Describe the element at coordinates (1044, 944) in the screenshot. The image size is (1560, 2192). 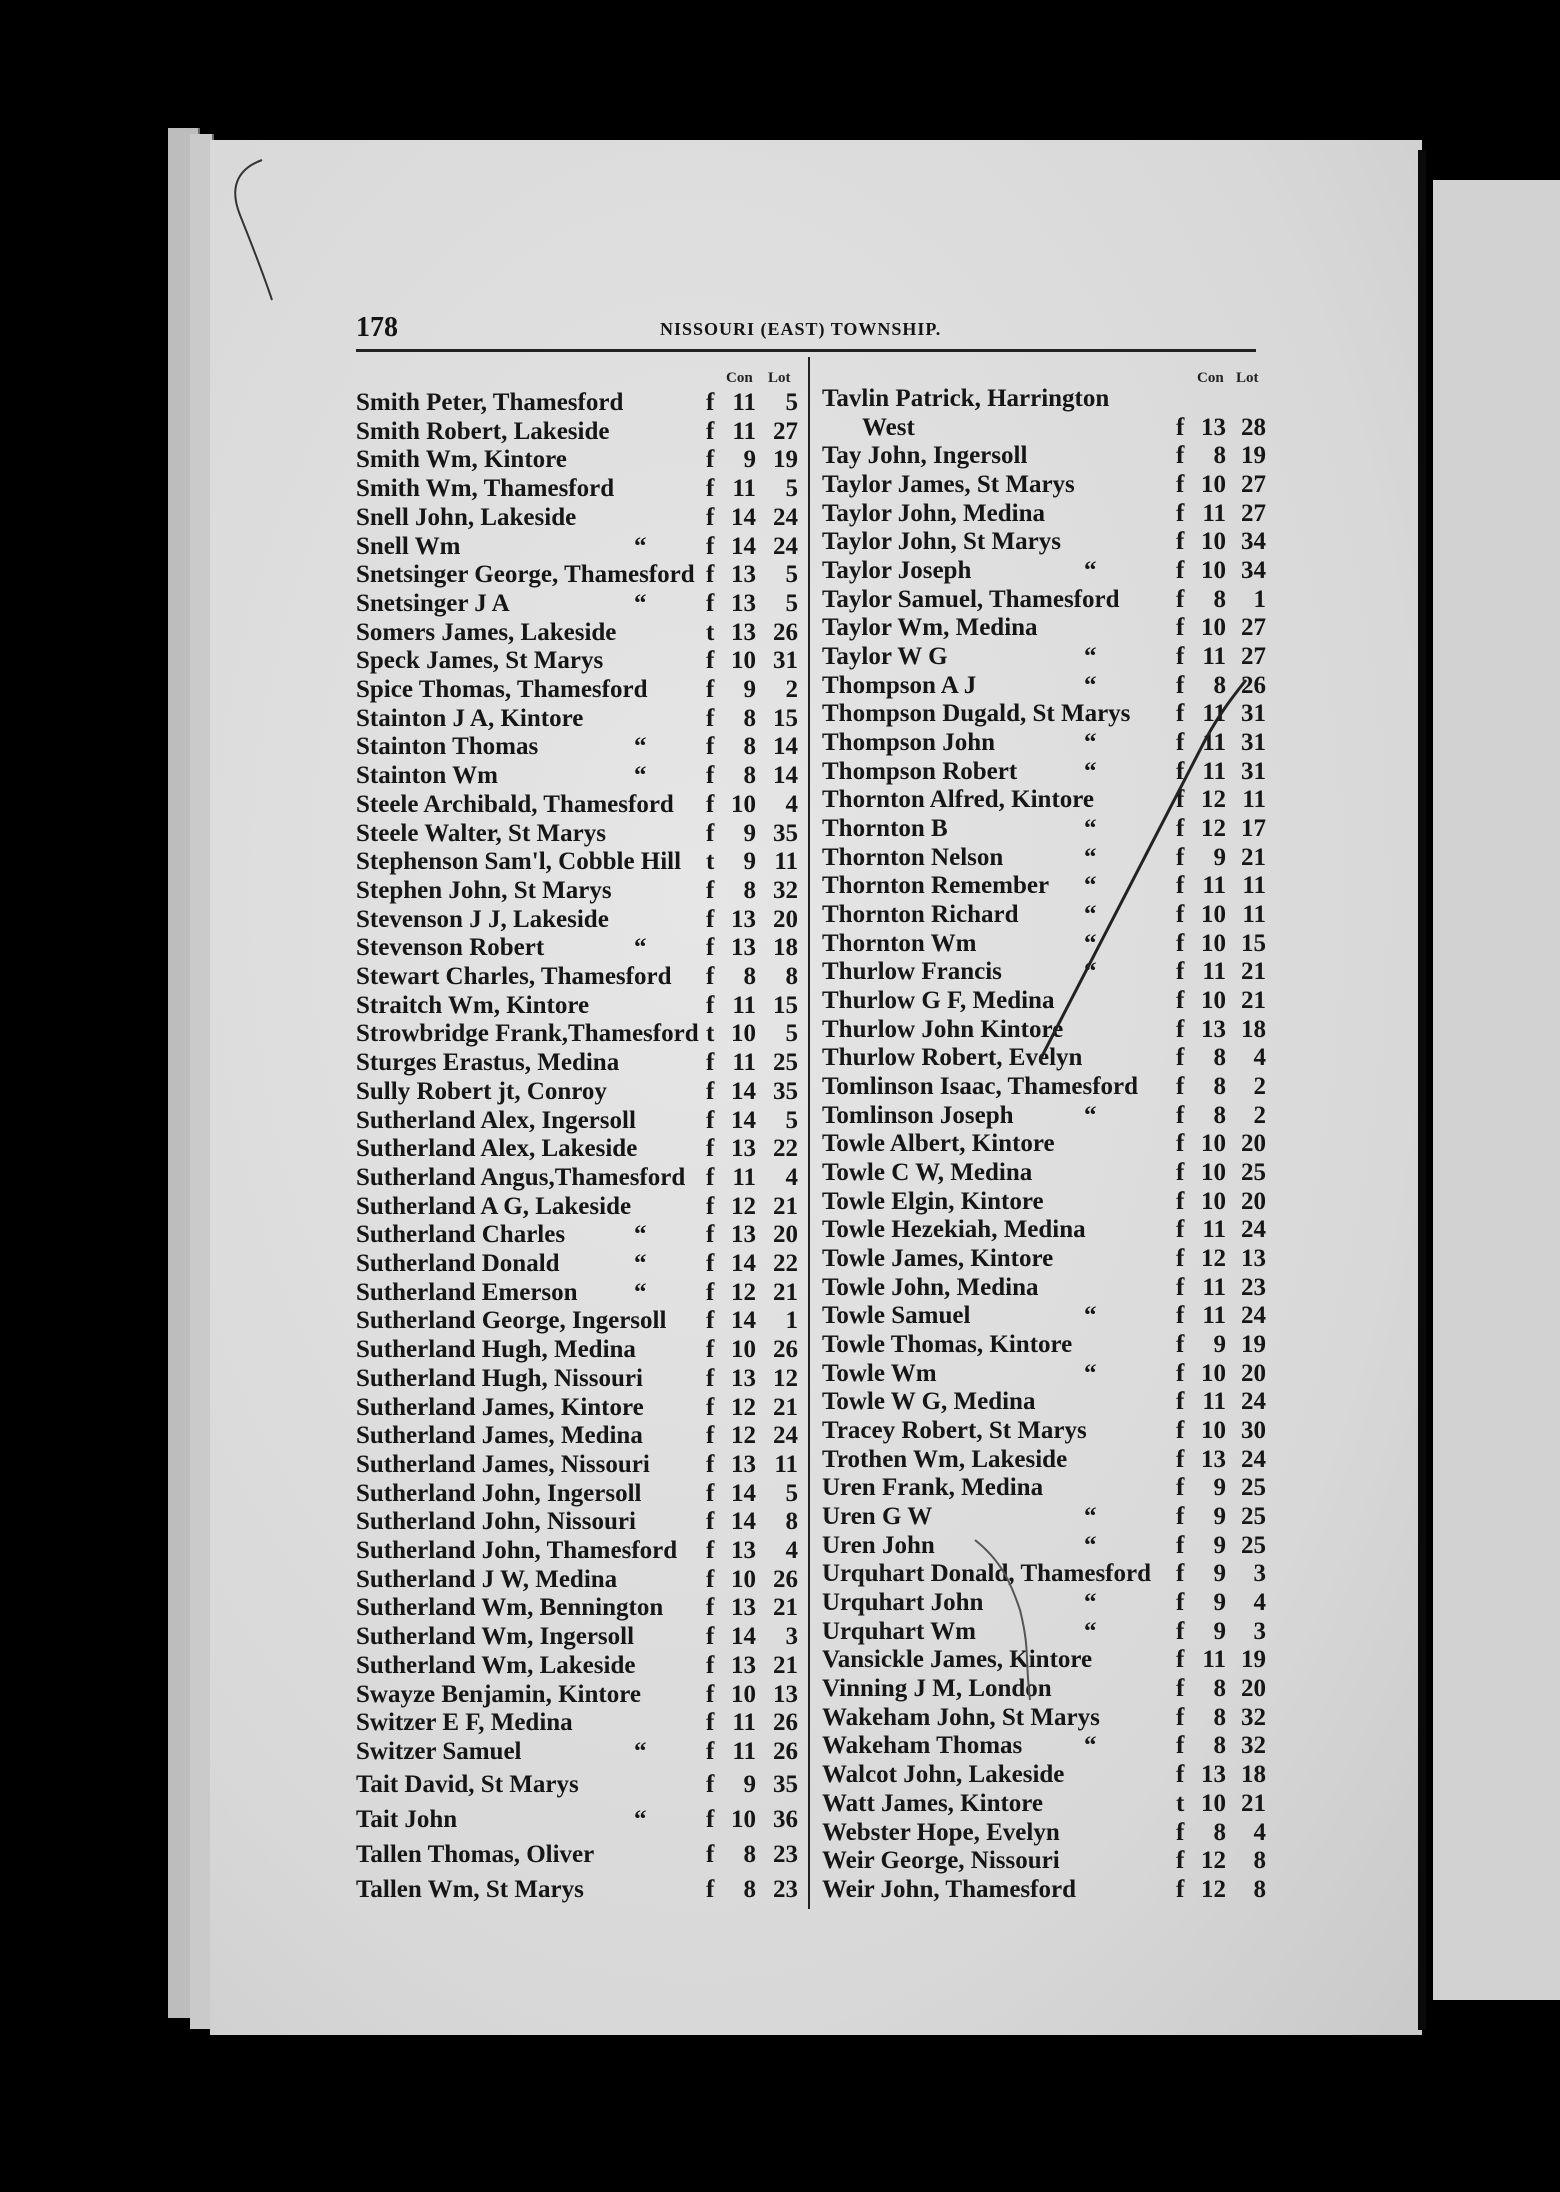
I see `directory-entry: Thornton Wm “ f 10 15` at that location.